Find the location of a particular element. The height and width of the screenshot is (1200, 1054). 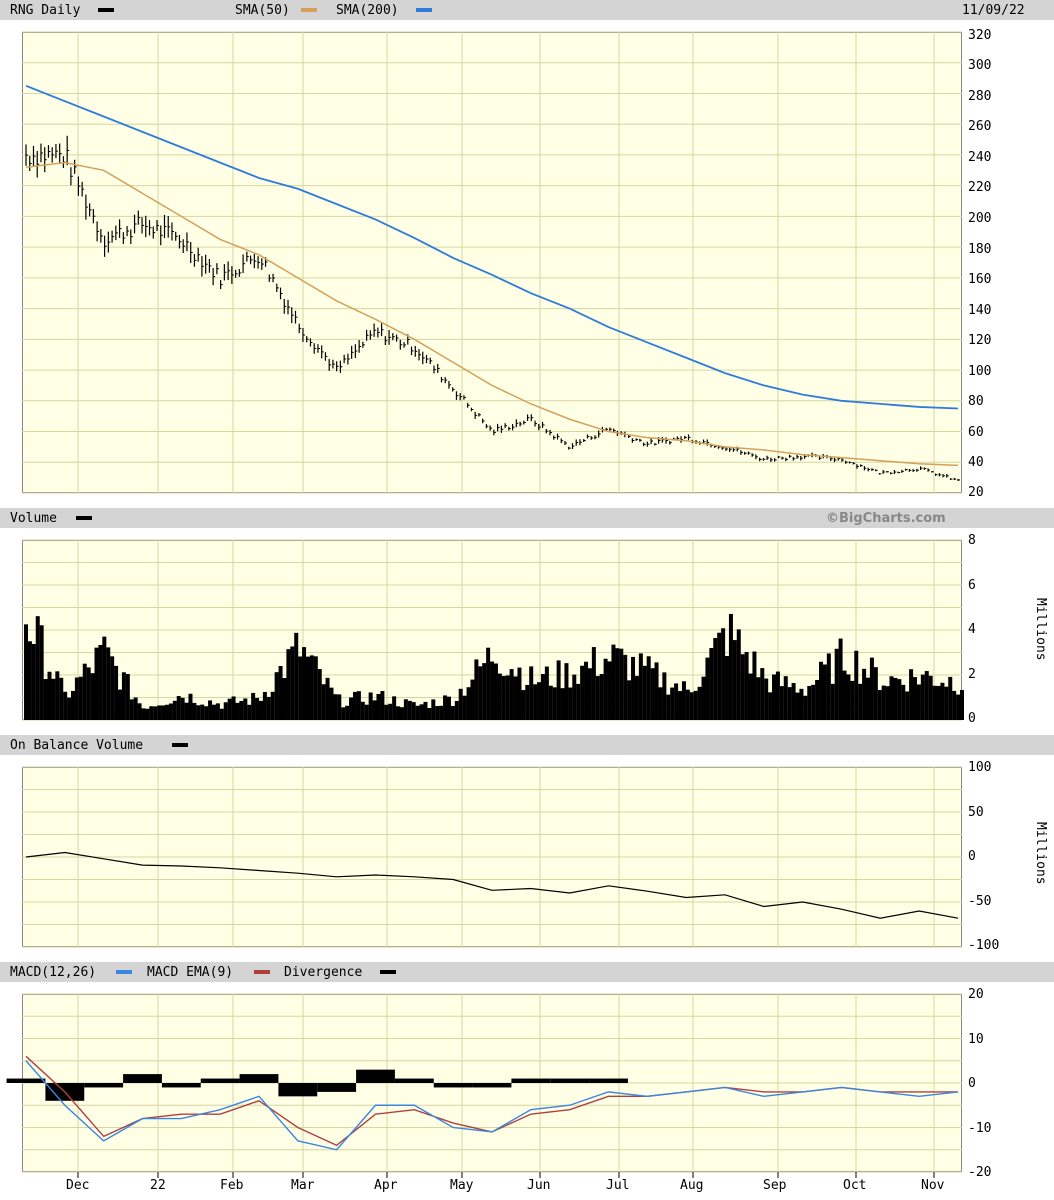

price-y-tick: 240 is located at coordinates (980, 157).